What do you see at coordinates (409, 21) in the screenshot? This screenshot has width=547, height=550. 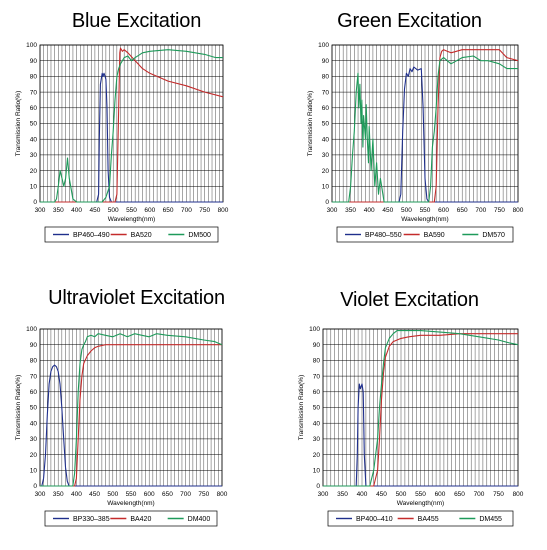 I see `chart-title: Green Excitation` at bounding box center [409, 21].